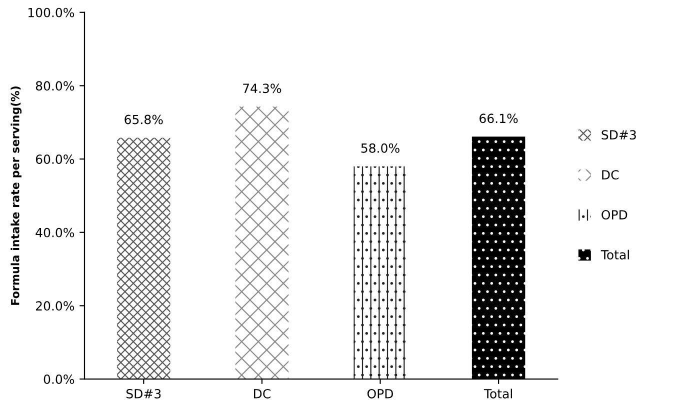 The width and height of the screenshot is (676, 412). I want to click on y-axis-title: Formula intake rate per serving(%), so click(16, 195).